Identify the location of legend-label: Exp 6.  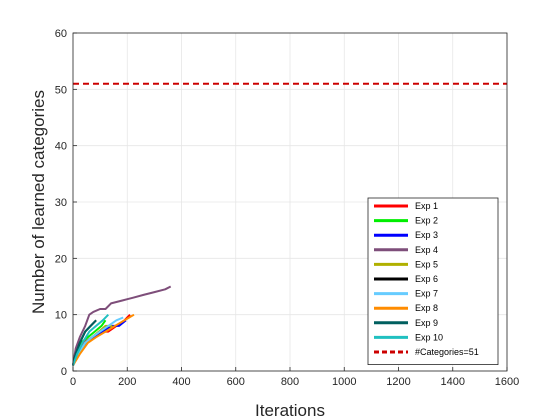
(426, 279).